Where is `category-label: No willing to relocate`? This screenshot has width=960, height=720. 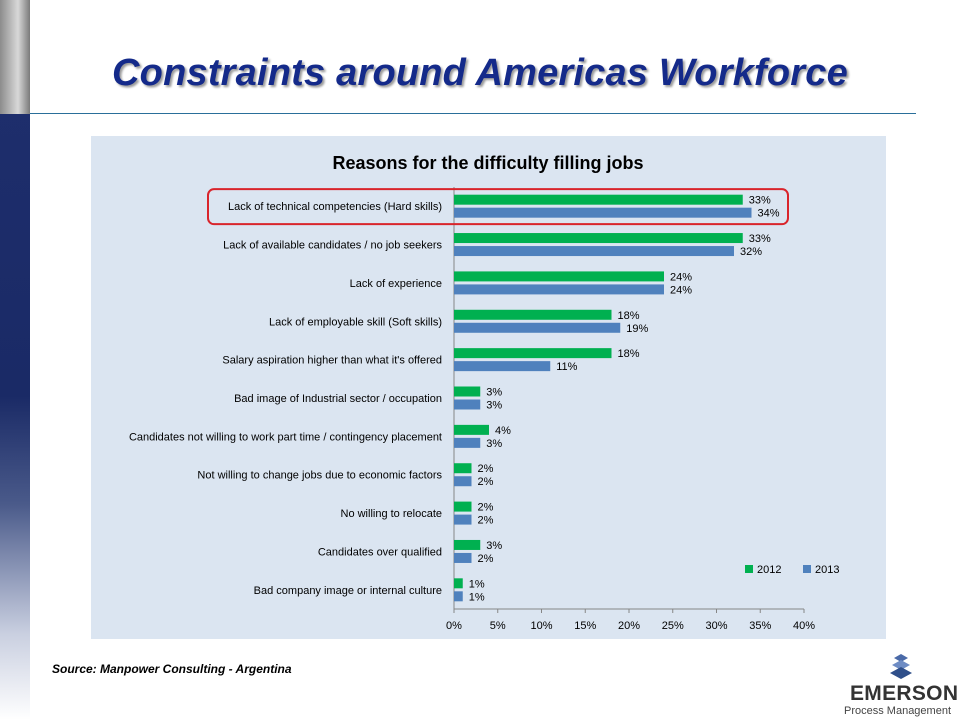 category-label: No willing to relocate is located at coordinates (392, 514).